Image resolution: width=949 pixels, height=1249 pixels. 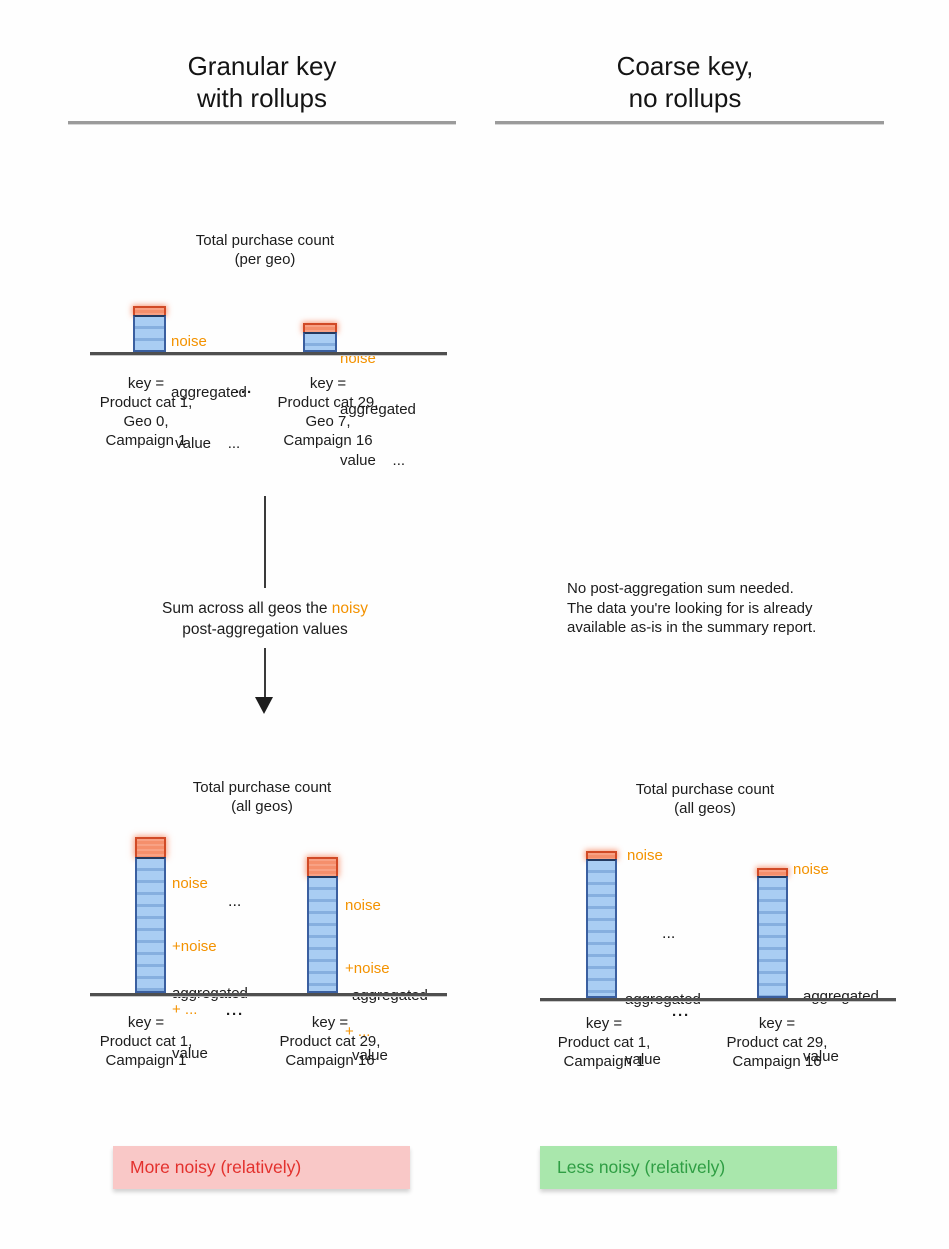 I want to click on key-label-rollup-1: key = Product cat 1, Campaign 1, so click(x=146, y=1041).